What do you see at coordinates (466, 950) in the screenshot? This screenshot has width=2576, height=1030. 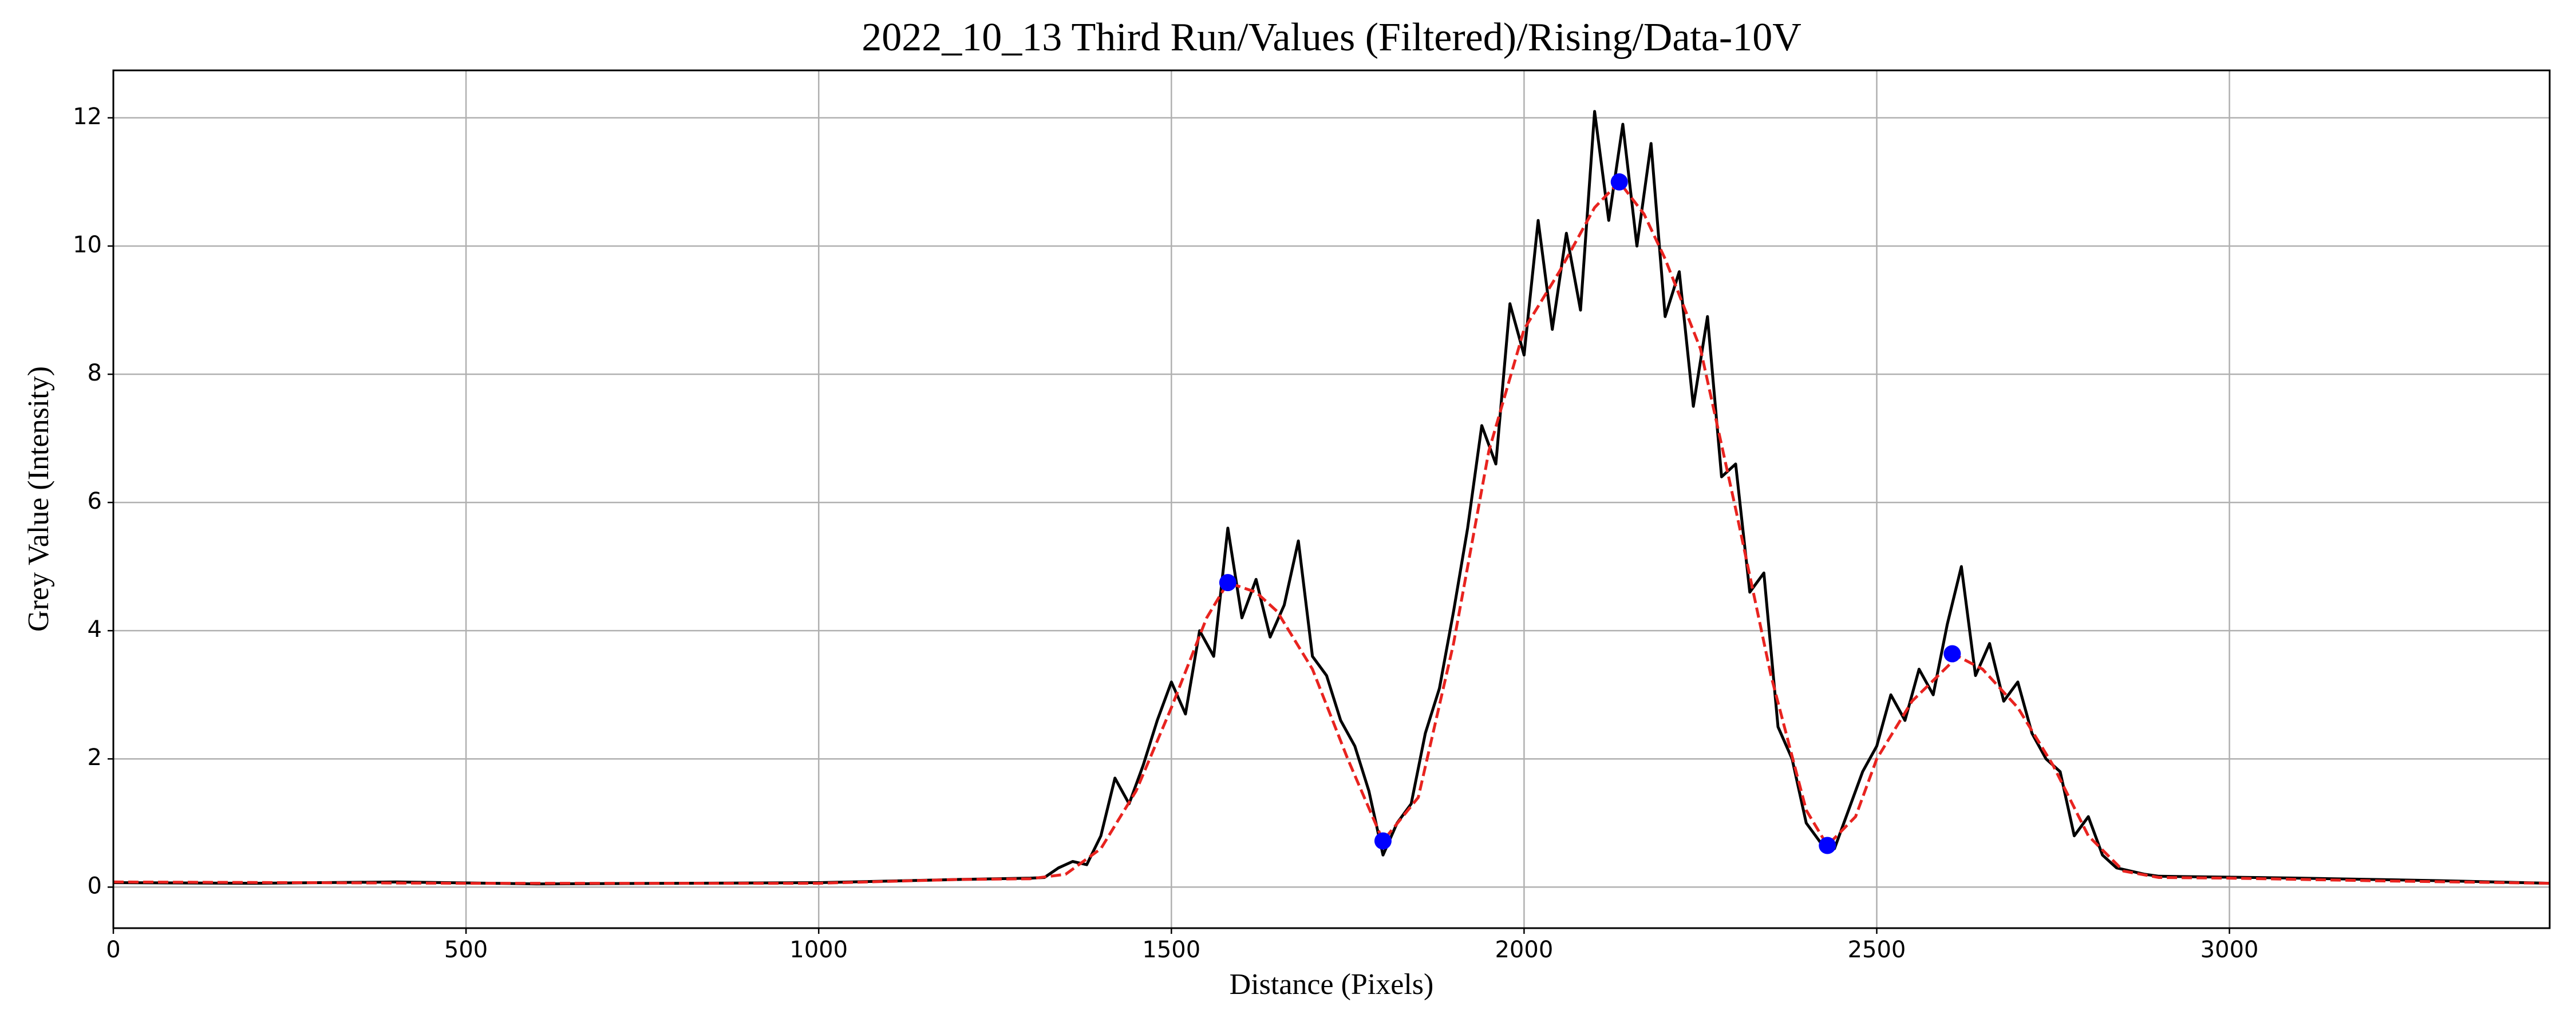 I see `x-tick-label: 500` at bounding box center [466, 950].